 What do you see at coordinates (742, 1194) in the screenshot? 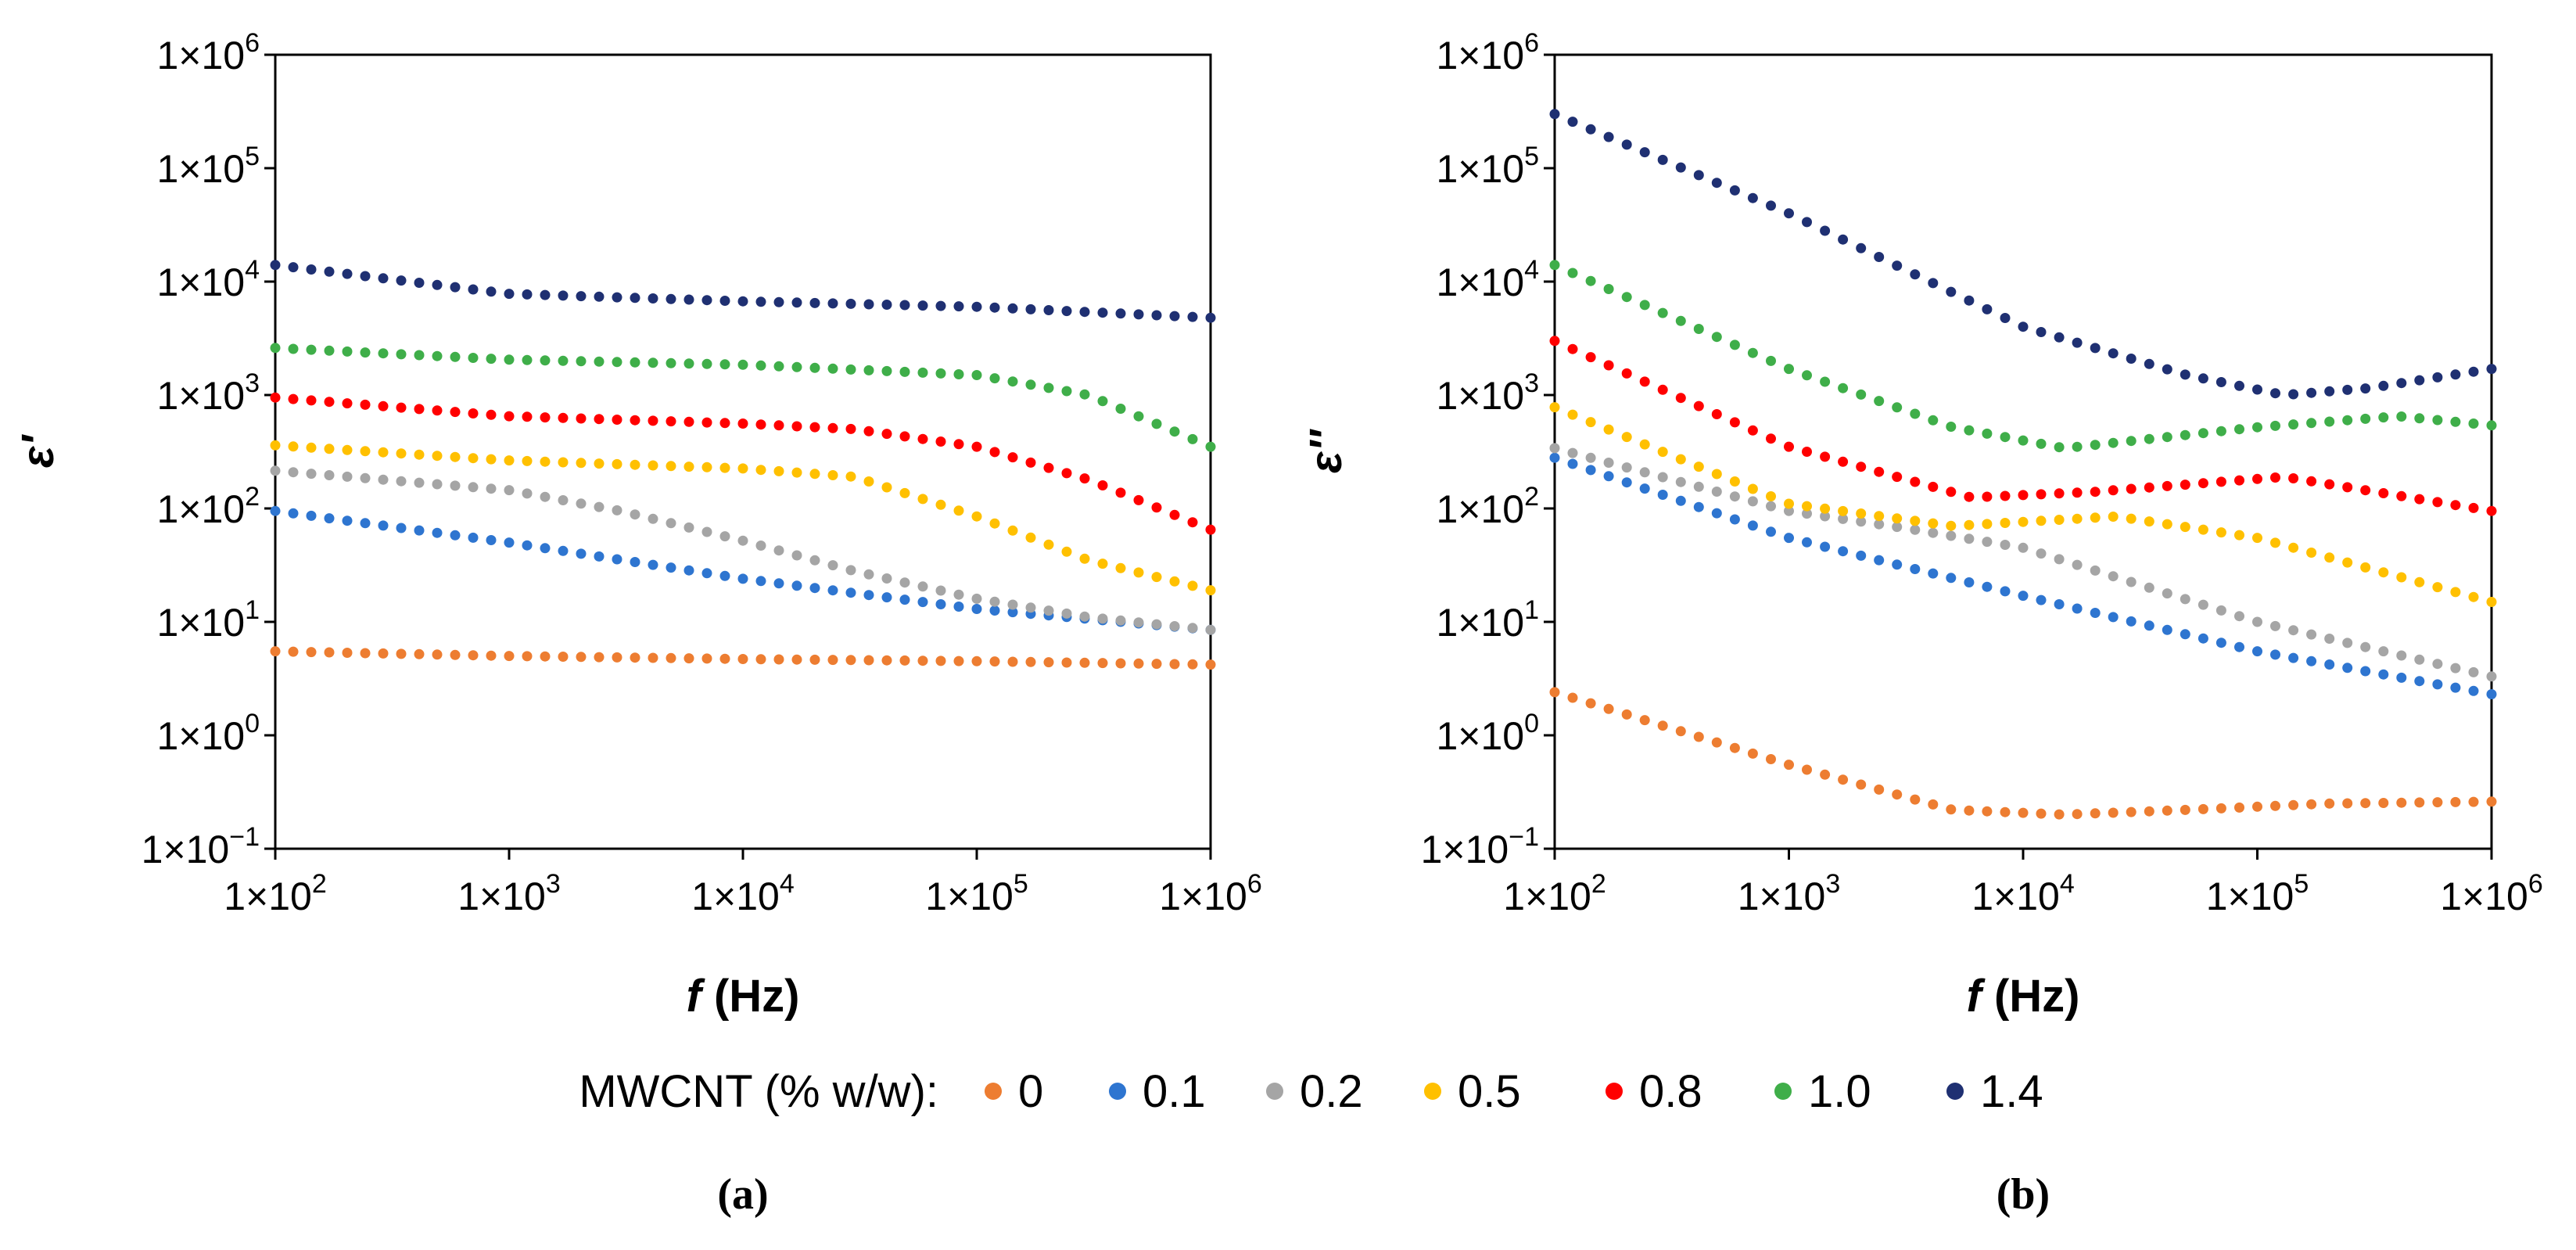
I see `panel-label: (a)` at bounding box center [742, 1194].